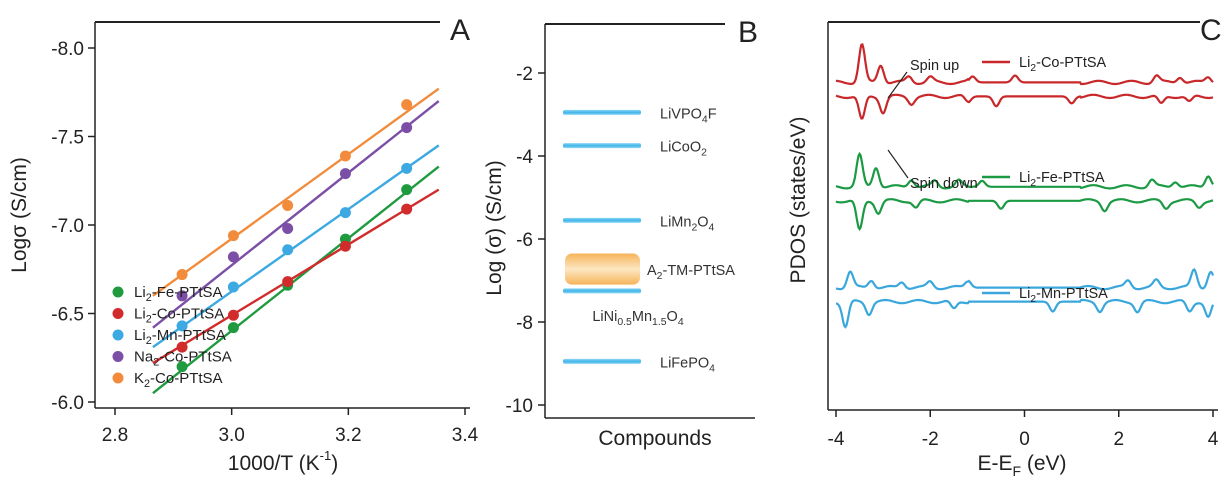 The width and height of the screenshot is (1221, 477). I want to click on y-tick-label: -6, so click(524, 240).